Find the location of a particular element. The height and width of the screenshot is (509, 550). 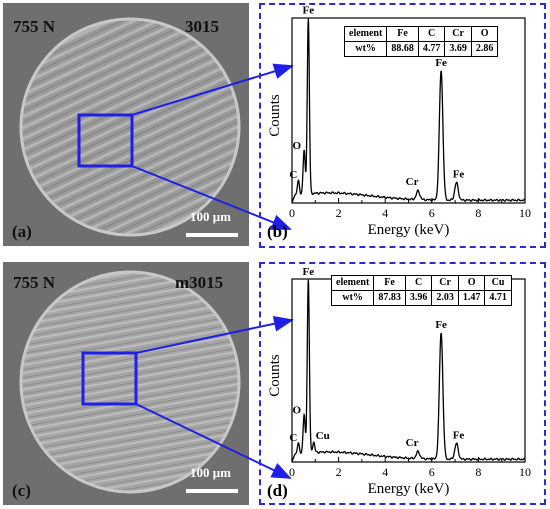

scale-bar-label-a: 100 μm is located at coordinates (210, 216).